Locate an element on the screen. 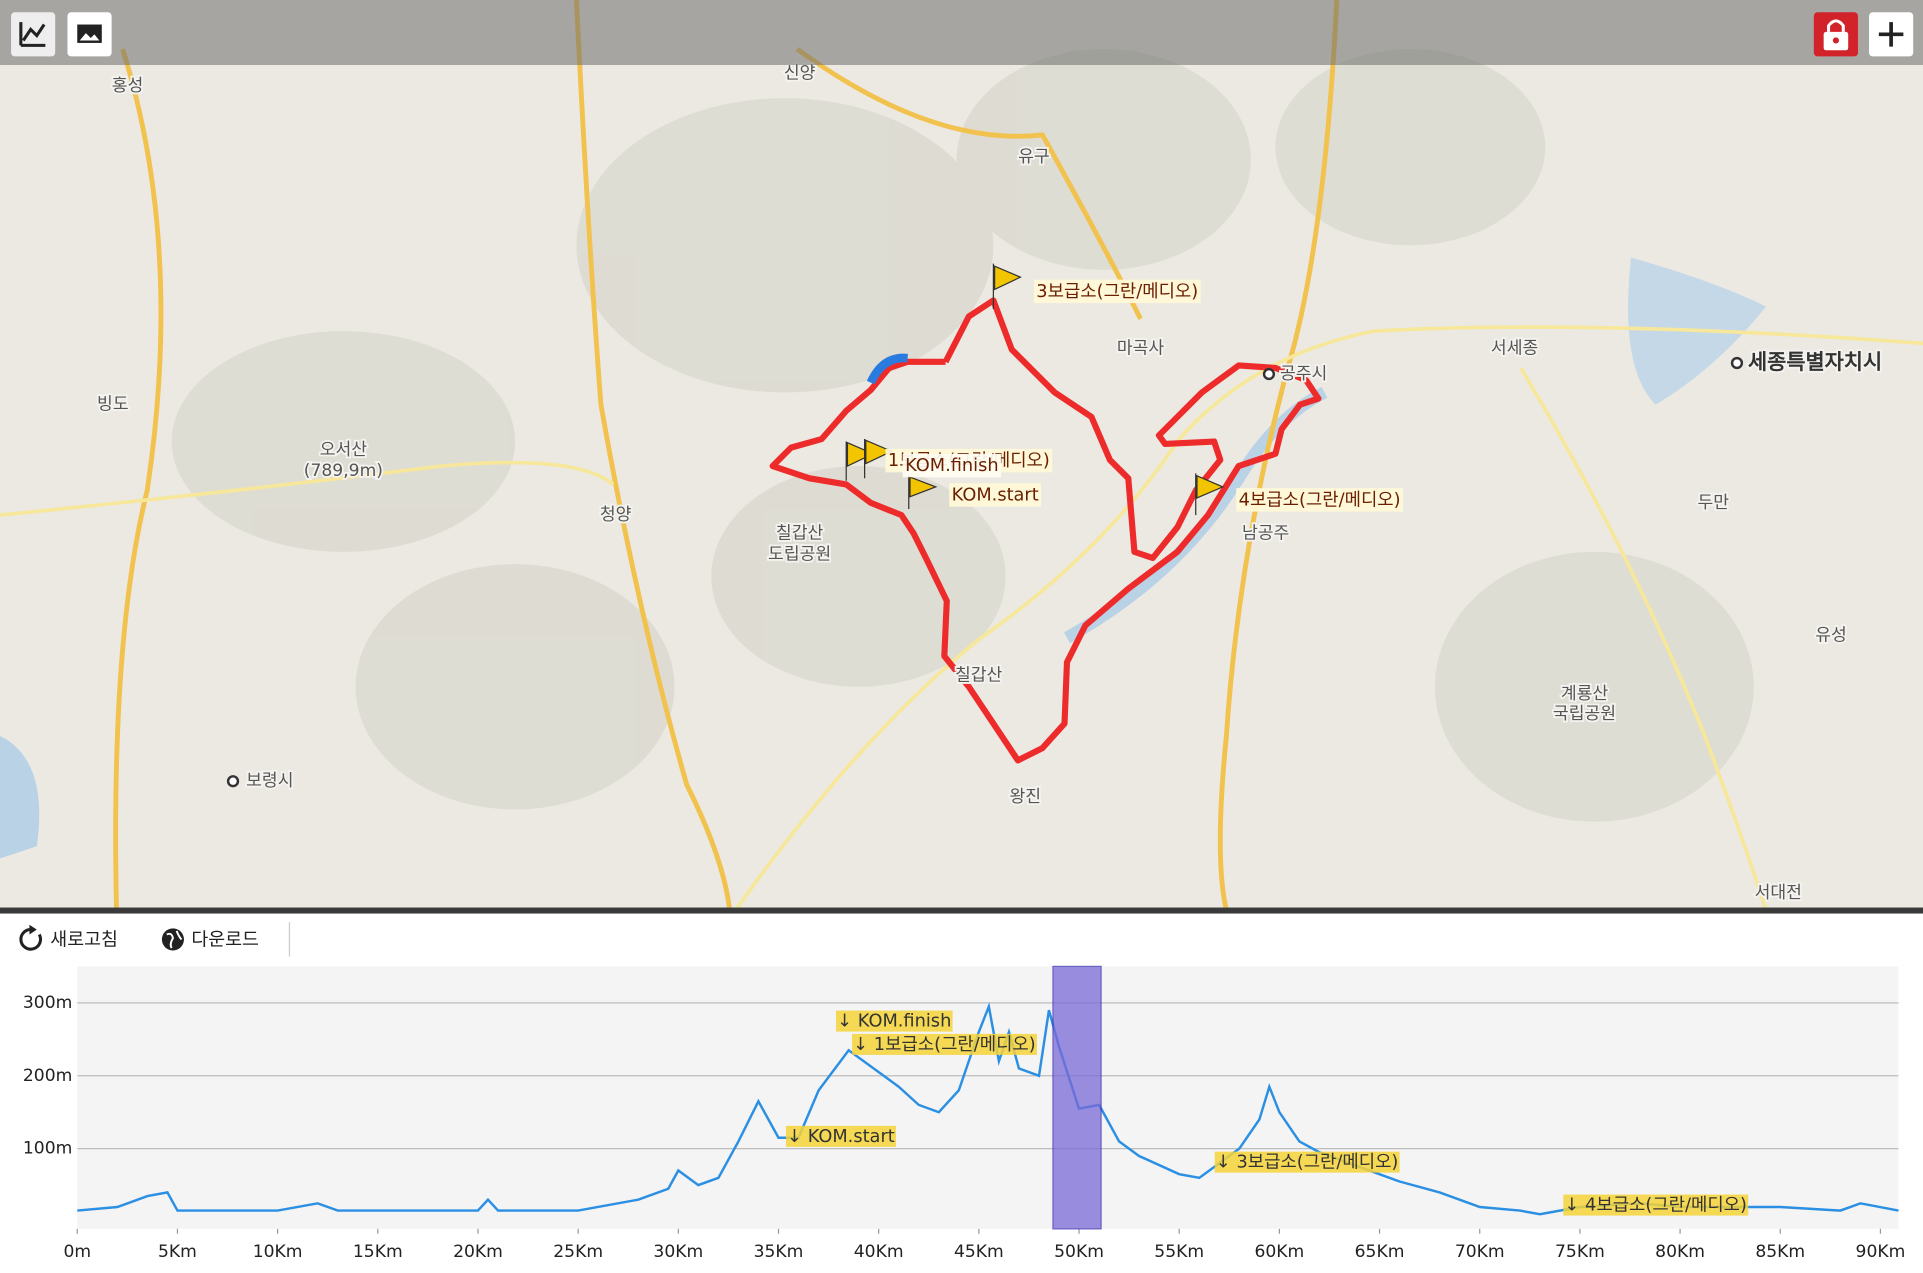 The image size is (1923, 1273). x-tick-label: 85Km is located at coordinates (1780, 1252).